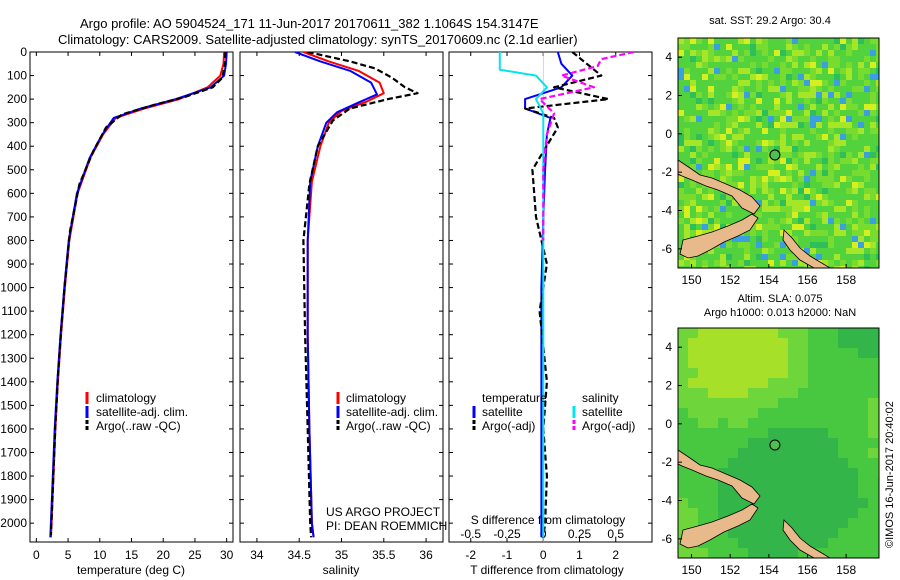 This screenshot has width=900, height=580. Describe the element at coordinates (778, 153) in the screenshot. I see `sst-map-frame` at that location.